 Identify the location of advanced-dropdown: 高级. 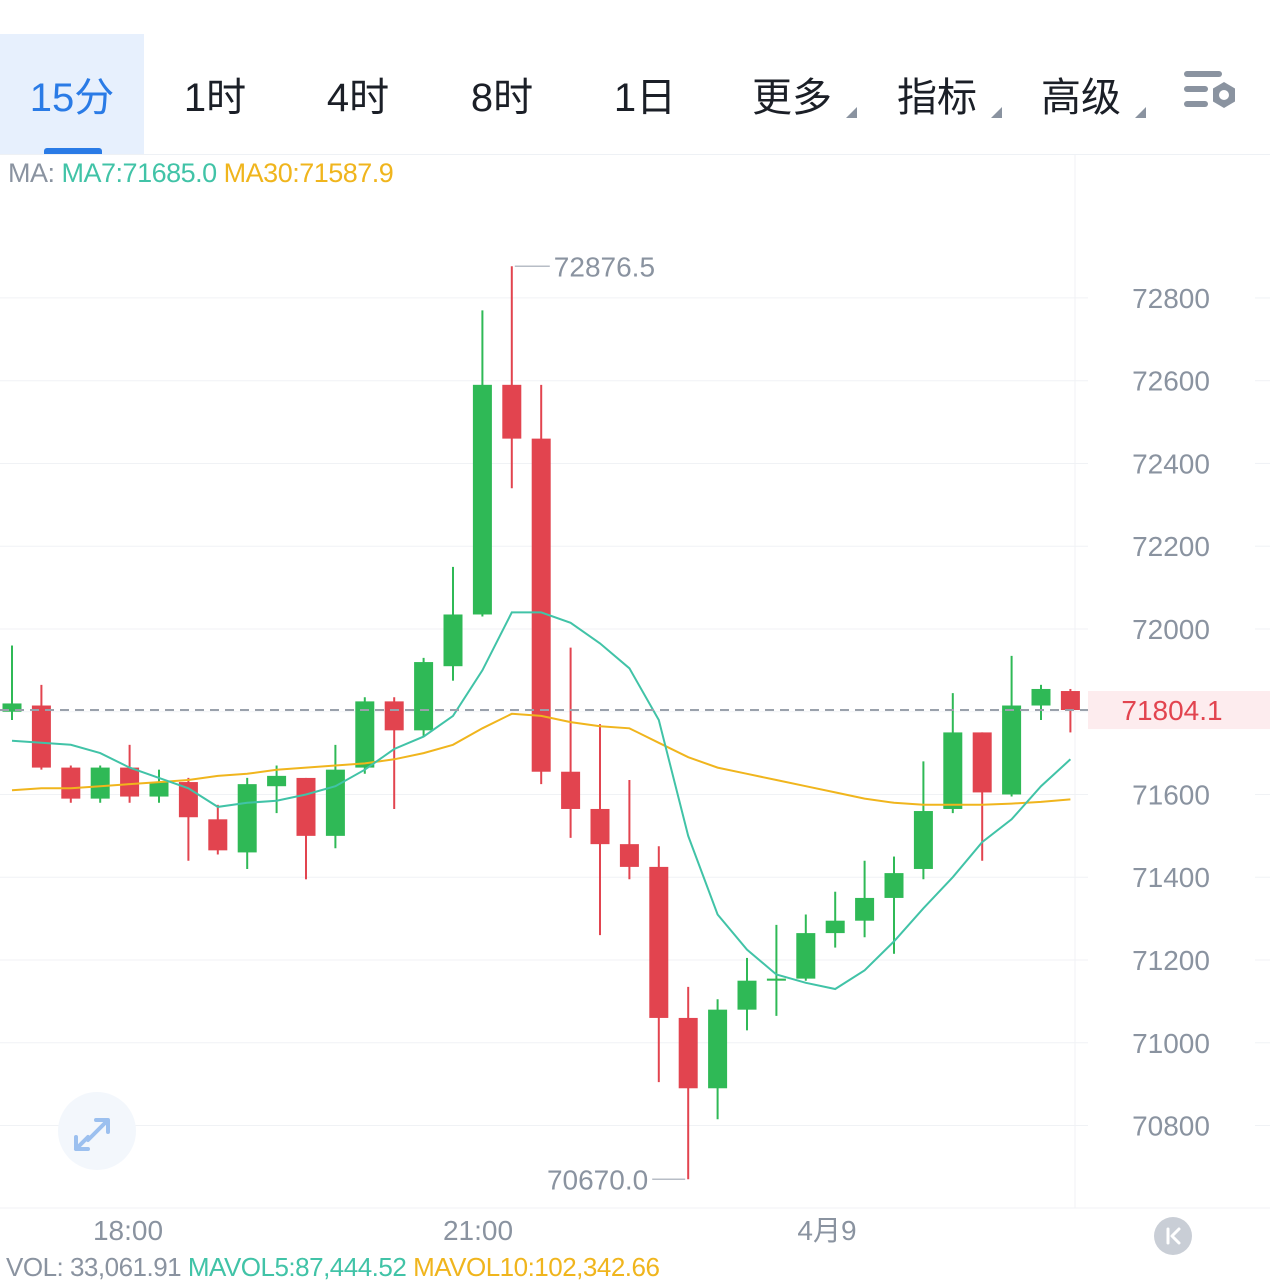
(1086, 94).